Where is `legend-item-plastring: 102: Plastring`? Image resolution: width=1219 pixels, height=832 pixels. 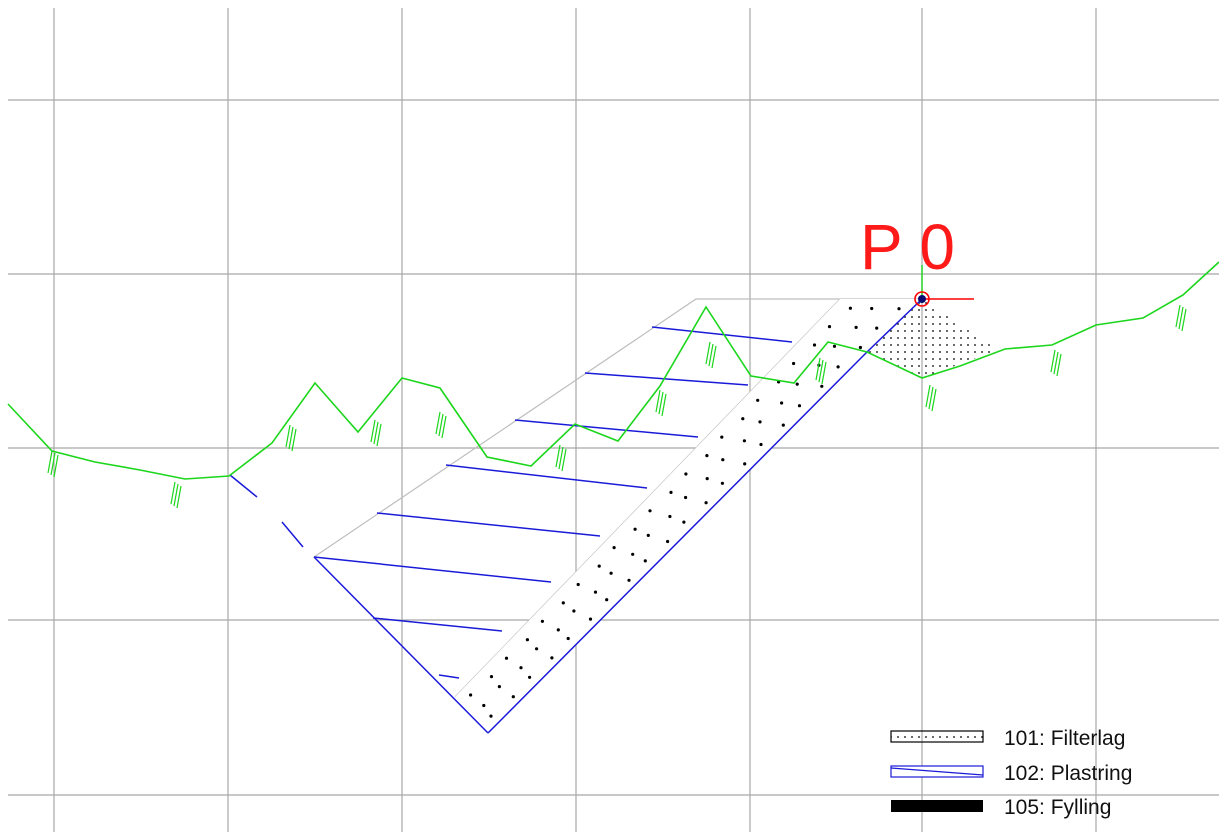 legend-item-plastring: 102: Plastring is located at coordinates (1011, 773).